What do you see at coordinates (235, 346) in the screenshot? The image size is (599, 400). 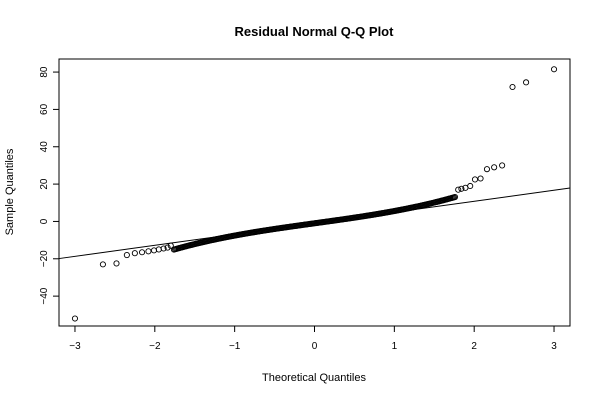 I see `x-tick-label: −1` at bounding box center [235, 346].